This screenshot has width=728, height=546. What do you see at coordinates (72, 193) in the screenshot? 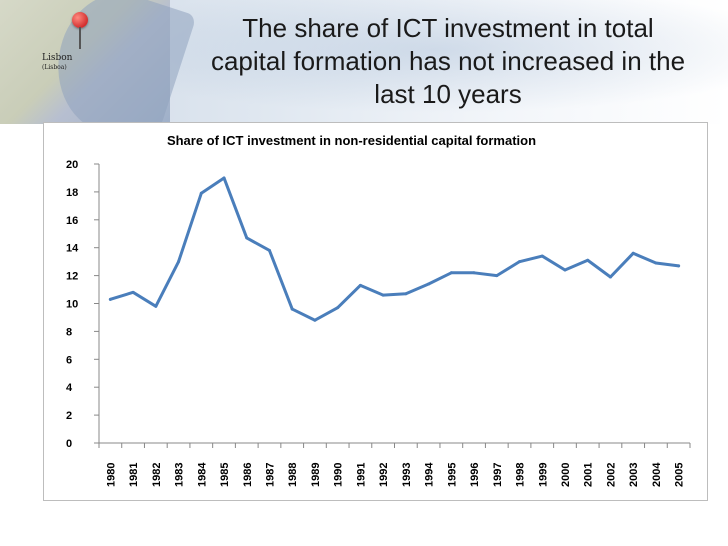
I see `y-tick-label: 18` at bounding box center [72, 193].